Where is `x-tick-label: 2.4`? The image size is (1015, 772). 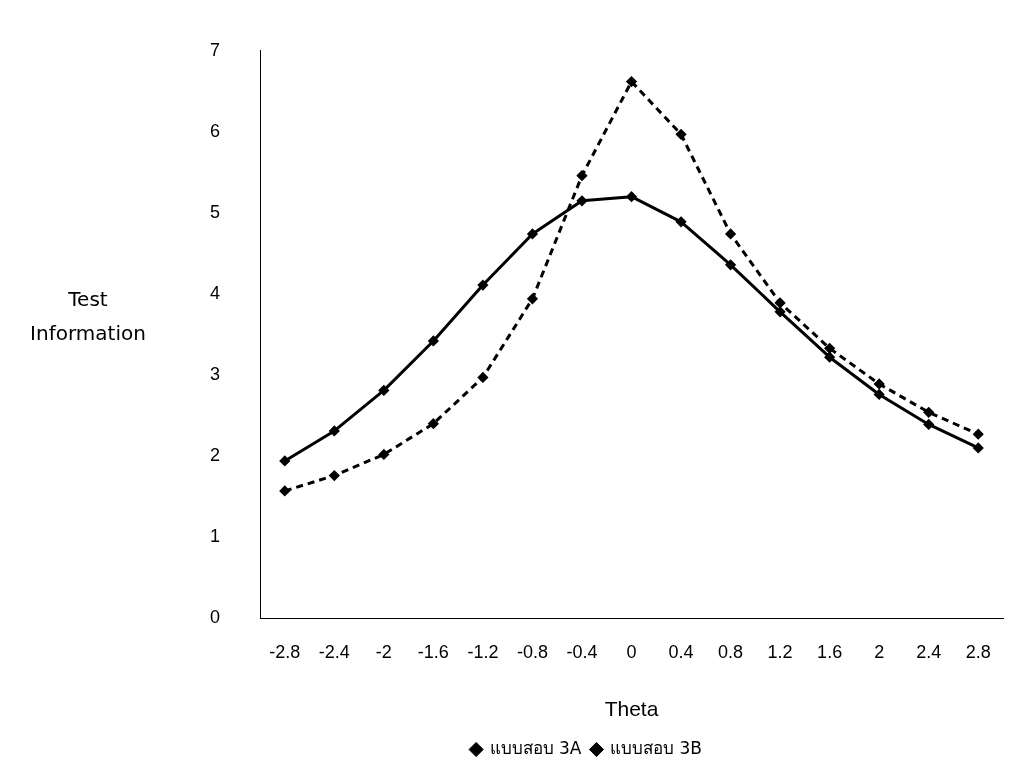 x-tick-label: 2.4 is located at coordinates (929, 651).